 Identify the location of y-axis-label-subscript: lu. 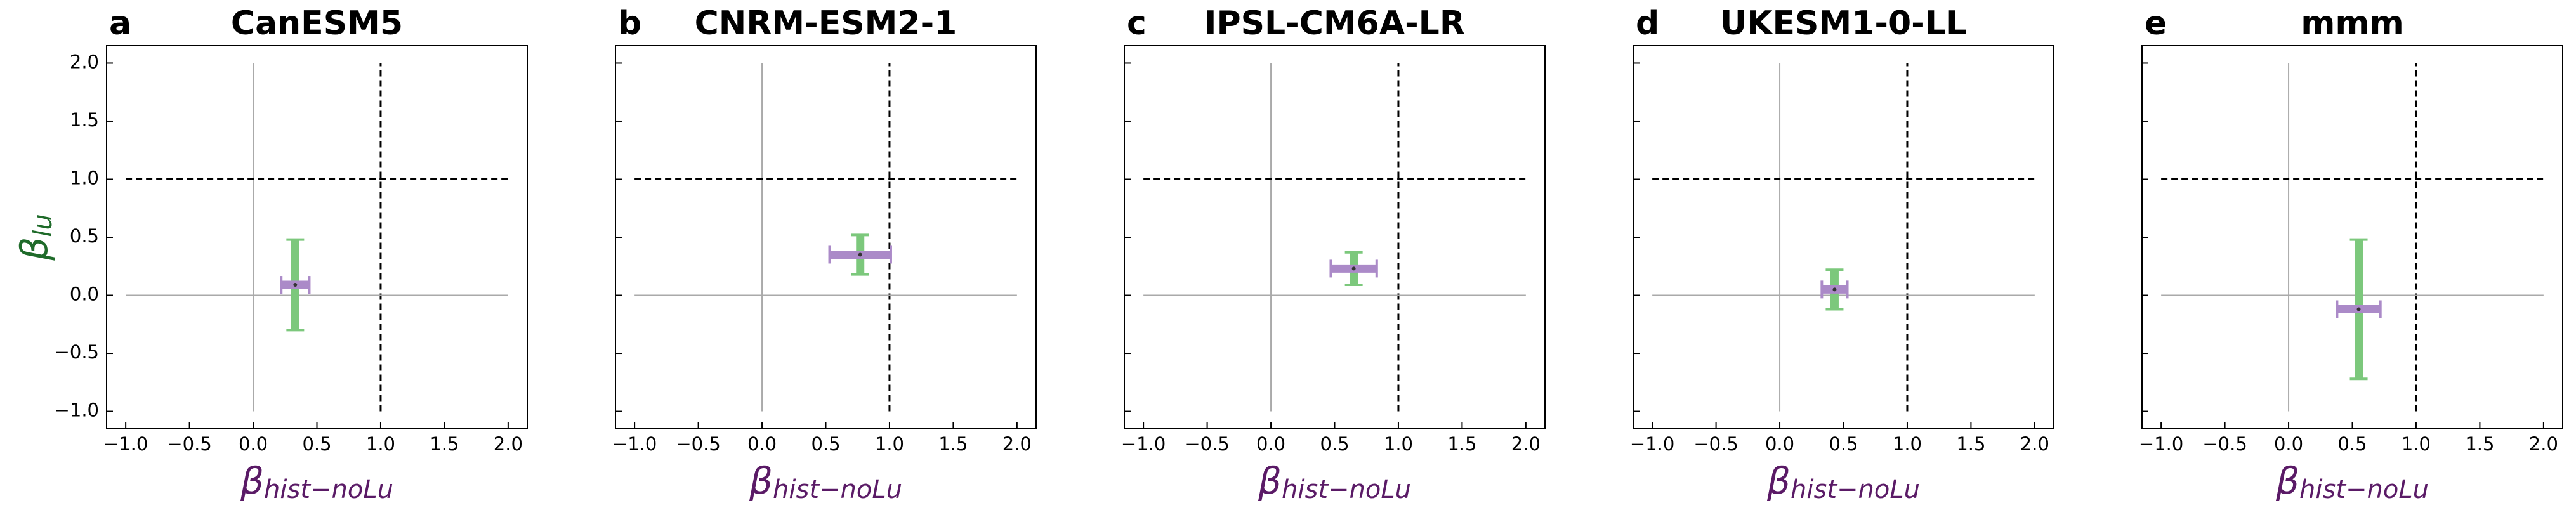
(43, 226).